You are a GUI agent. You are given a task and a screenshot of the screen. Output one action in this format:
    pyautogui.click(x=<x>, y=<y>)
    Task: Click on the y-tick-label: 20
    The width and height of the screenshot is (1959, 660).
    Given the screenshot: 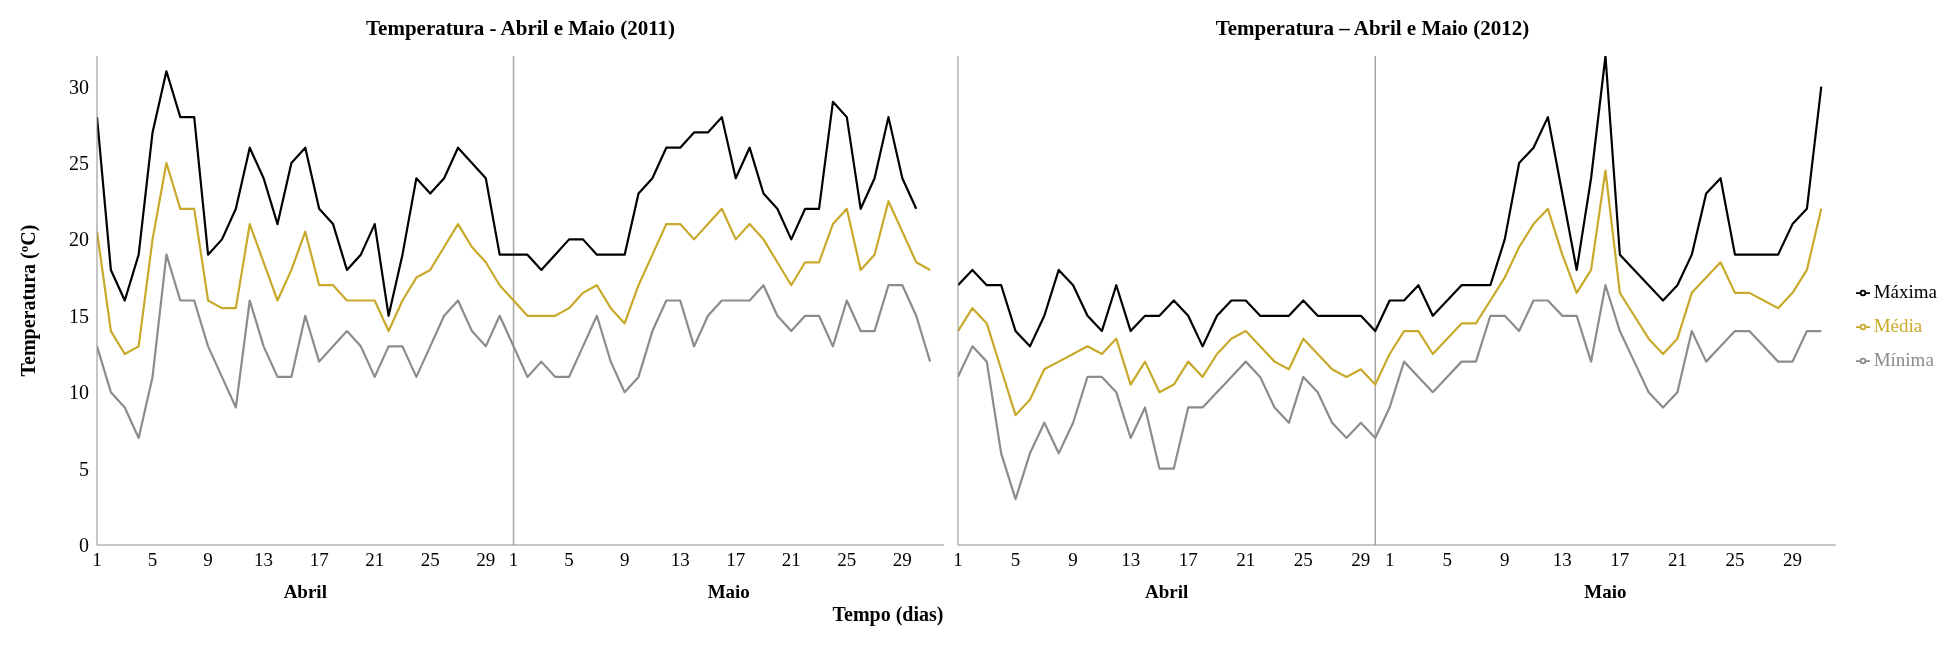 What is the action you would take?
    pyautogui.click(x=79, y=239)
    